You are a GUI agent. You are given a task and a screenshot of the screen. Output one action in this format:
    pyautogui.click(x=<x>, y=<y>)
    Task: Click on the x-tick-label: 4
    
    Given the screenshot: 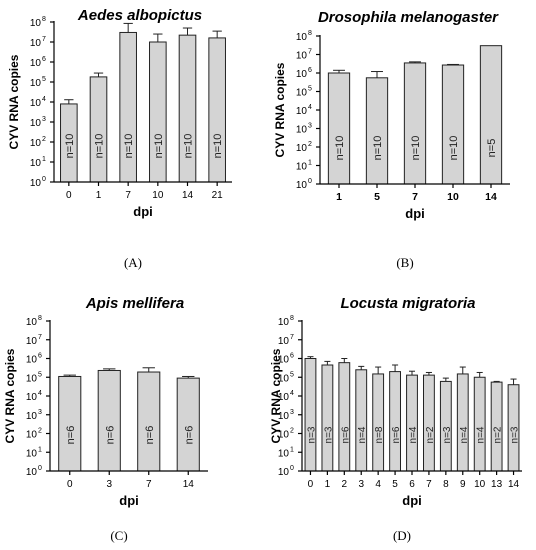 What is the action you would take?
    pyautogui.click(x=378, y=484)
    